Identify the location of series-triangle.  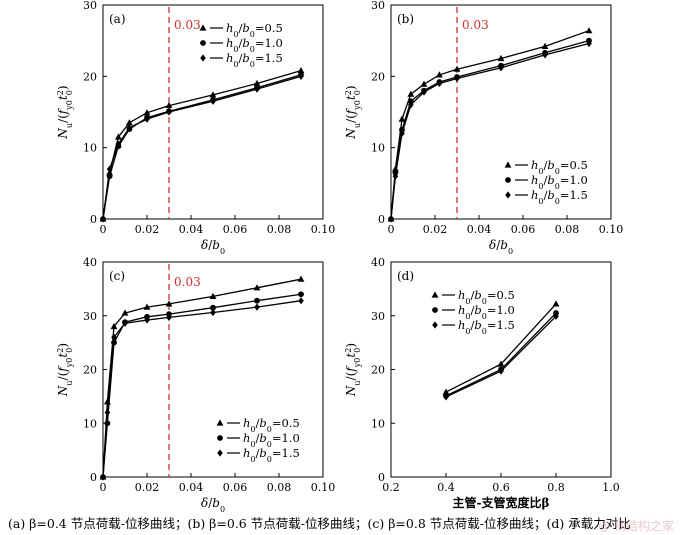
(501, 347).